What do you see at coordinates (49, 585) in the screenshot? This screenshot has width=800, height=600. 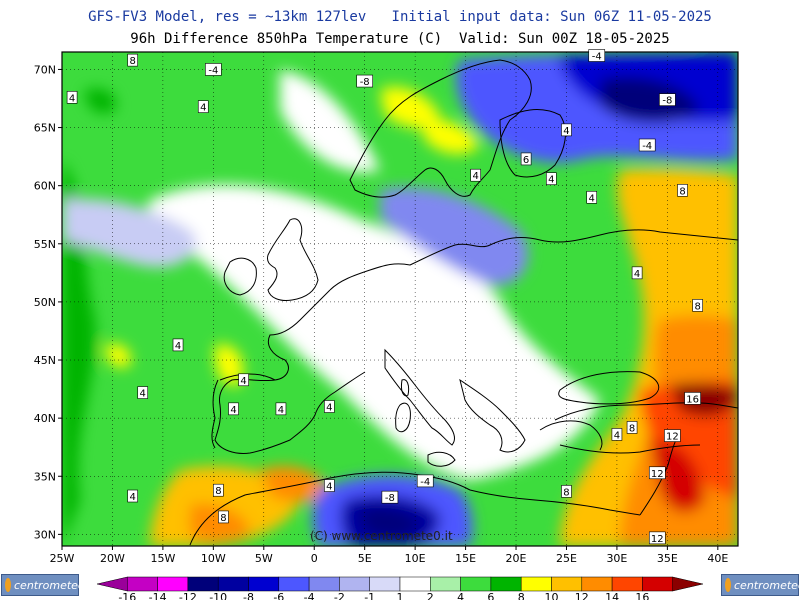 I see `logo-text: centrometeo` at bounding box center [49, 585].